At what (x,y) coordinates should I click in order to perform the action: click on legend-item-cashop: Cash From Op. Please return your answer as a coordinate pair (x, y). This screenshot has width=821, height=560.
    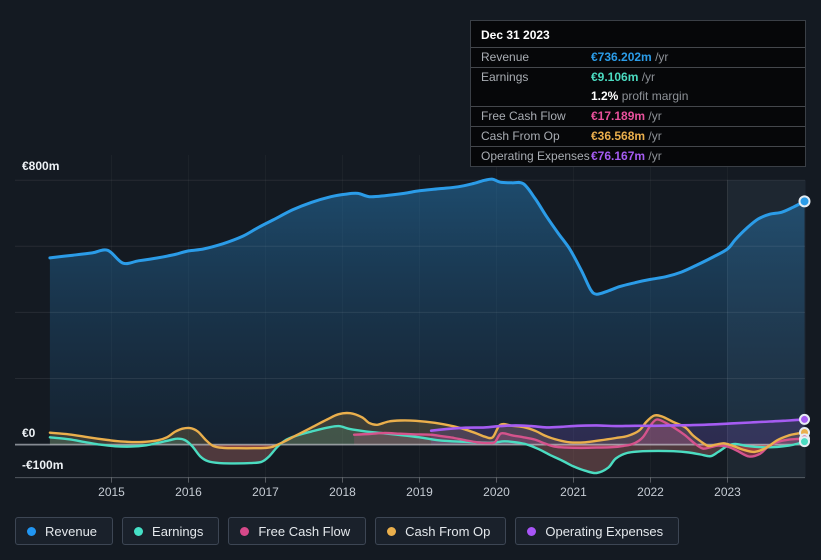
    Looking at the image, I should click on (441, 531).